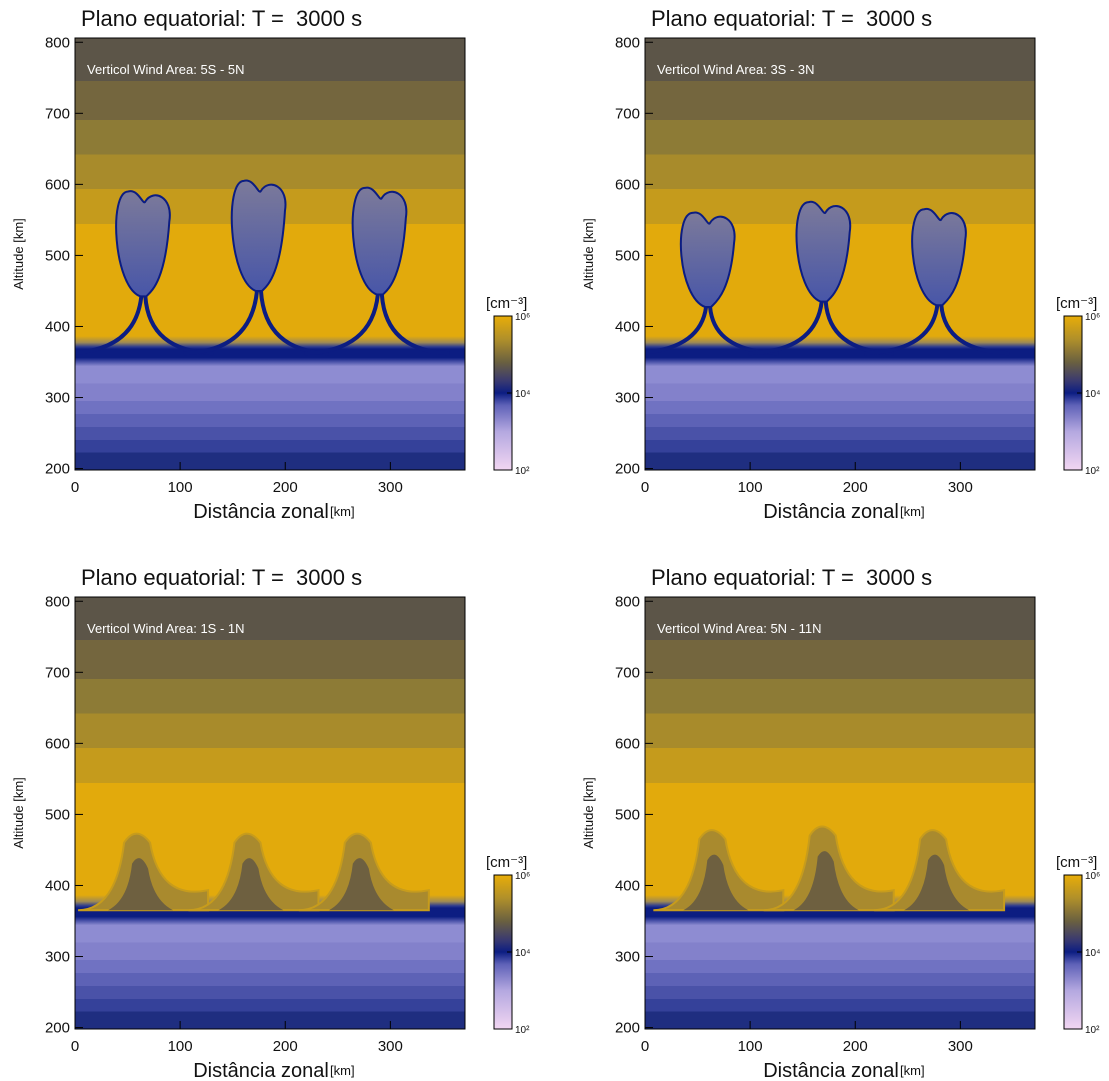 This screenshot has height=1081, width=1109. What do you see at coordinates (736, 69) in the screenshot?
I see `annotation: Verticol Wind Area: 3S - 3N` at bounding box center [736, 69].